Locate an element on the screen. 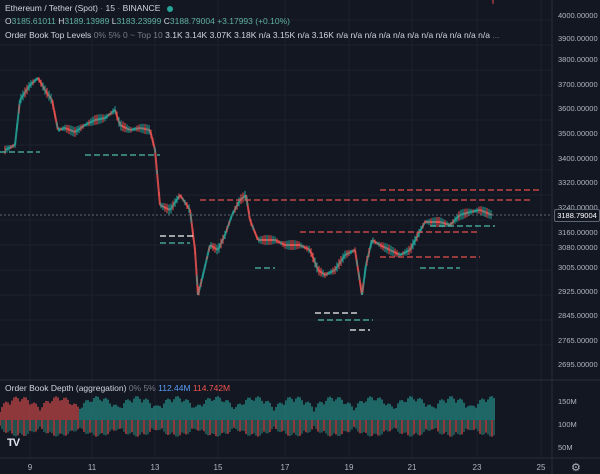  date-tick: 13 is located at coordinates (155, 467).